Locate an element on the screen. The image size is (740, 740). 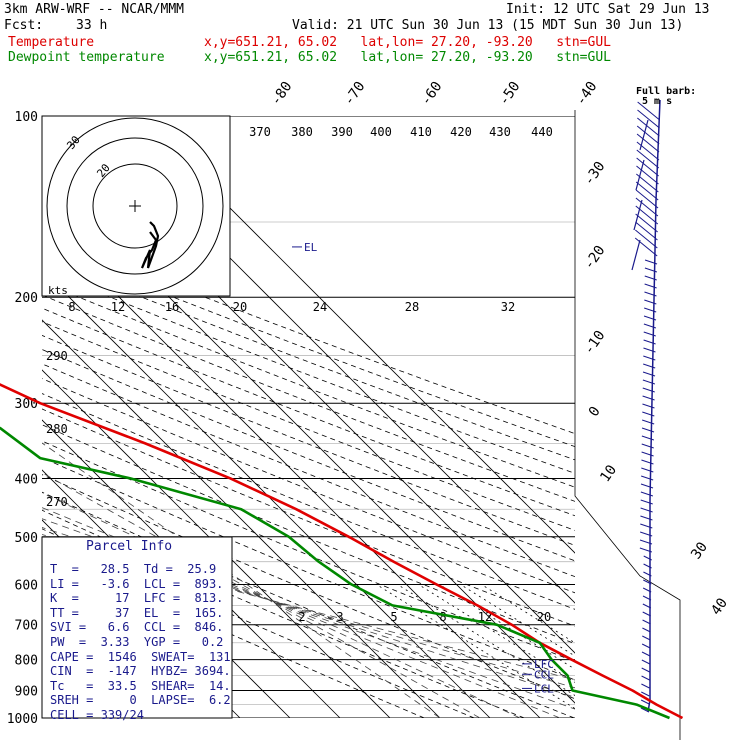
parcel-info-title: Parcel Info is located at coordinates (129, 546).